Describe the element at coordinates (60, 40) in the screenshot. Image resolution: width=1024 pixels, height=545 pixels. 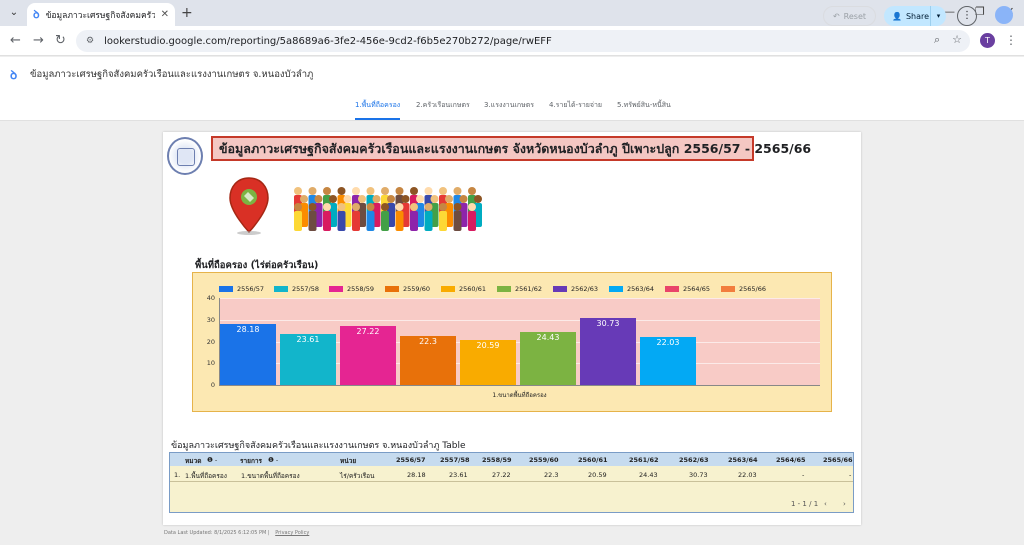
I see `reload-icon: ↻` at that location.